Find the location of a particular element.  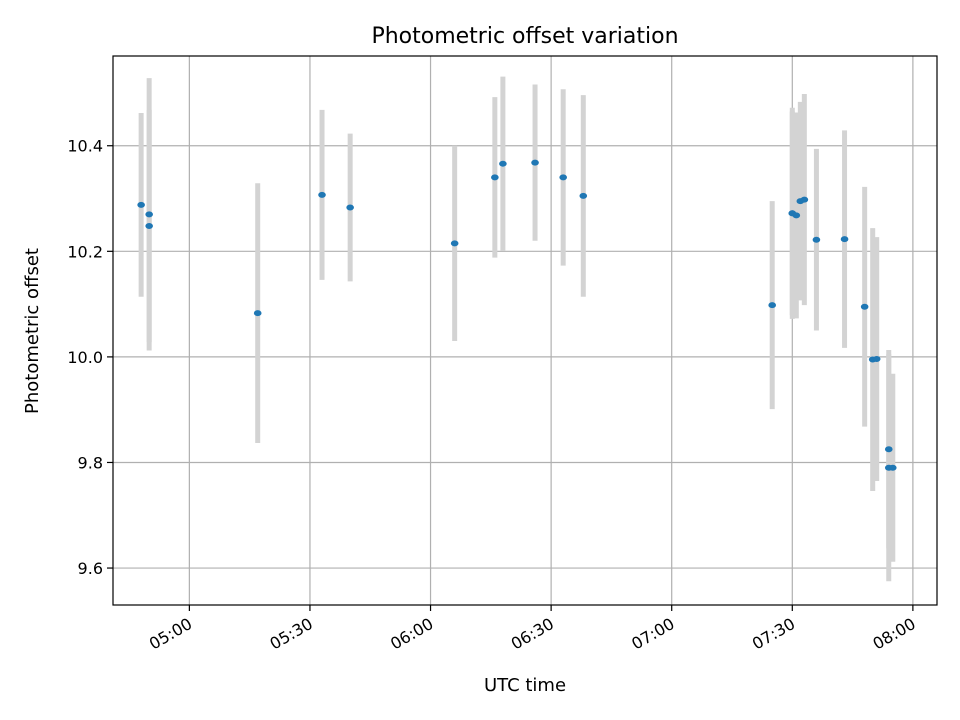

x-axis-label: UTC time is located at coordinates (525, 685).